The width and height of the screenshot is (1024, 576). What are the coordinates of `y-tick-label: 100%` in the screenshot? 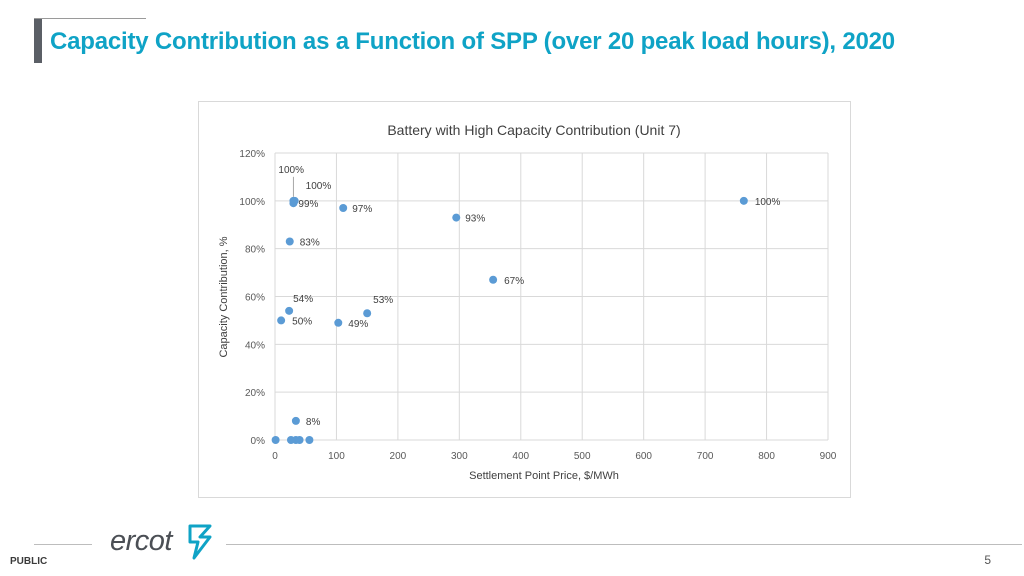 It's located at (252, 202).